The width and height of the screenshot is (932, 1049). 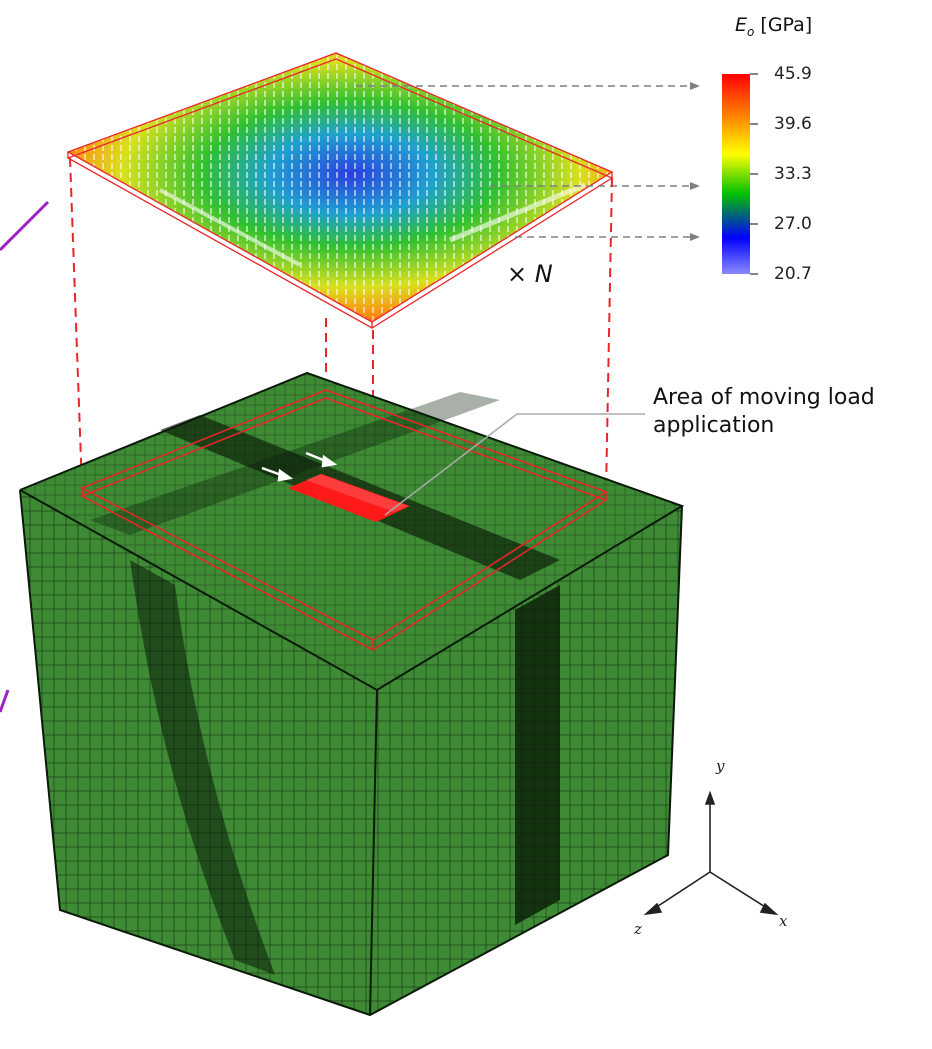 I want to click on colorbar-tick-label: 39.6, so click(x=793, y=124).